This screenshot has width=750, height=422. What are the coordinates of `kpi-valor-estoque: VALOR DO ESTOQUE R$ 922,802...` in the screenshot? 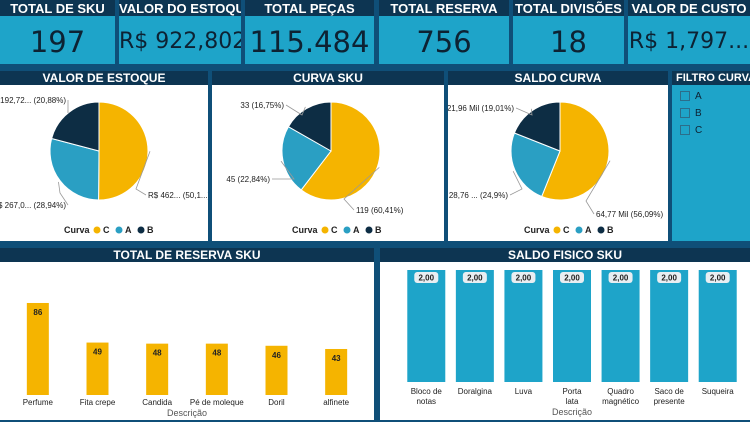 It's located at (180, 32).